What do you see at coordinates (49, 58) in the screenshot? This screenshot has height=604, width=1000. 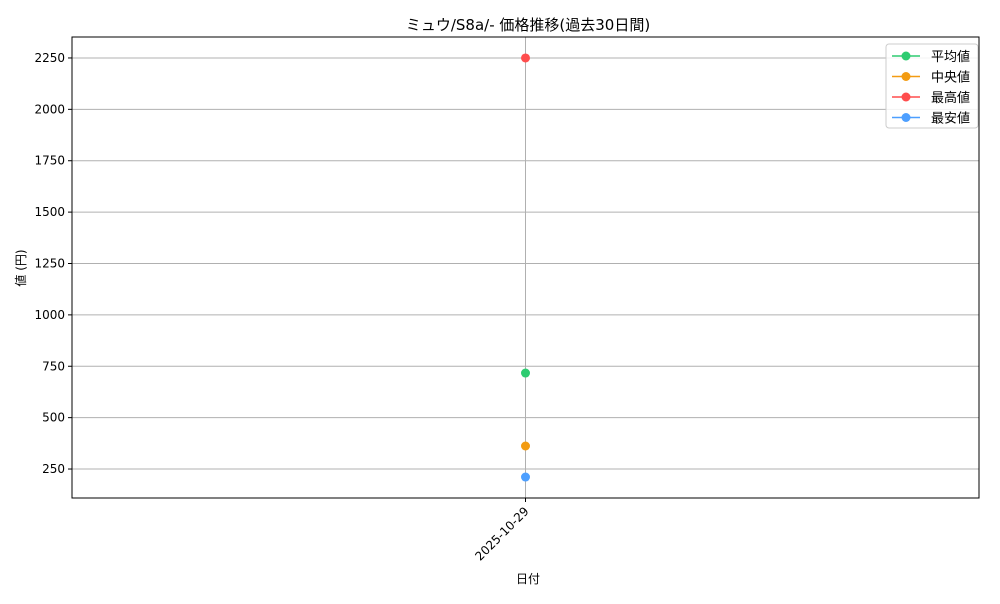 I see `y-tick-label: 2250` at bounding box center [49, 58].